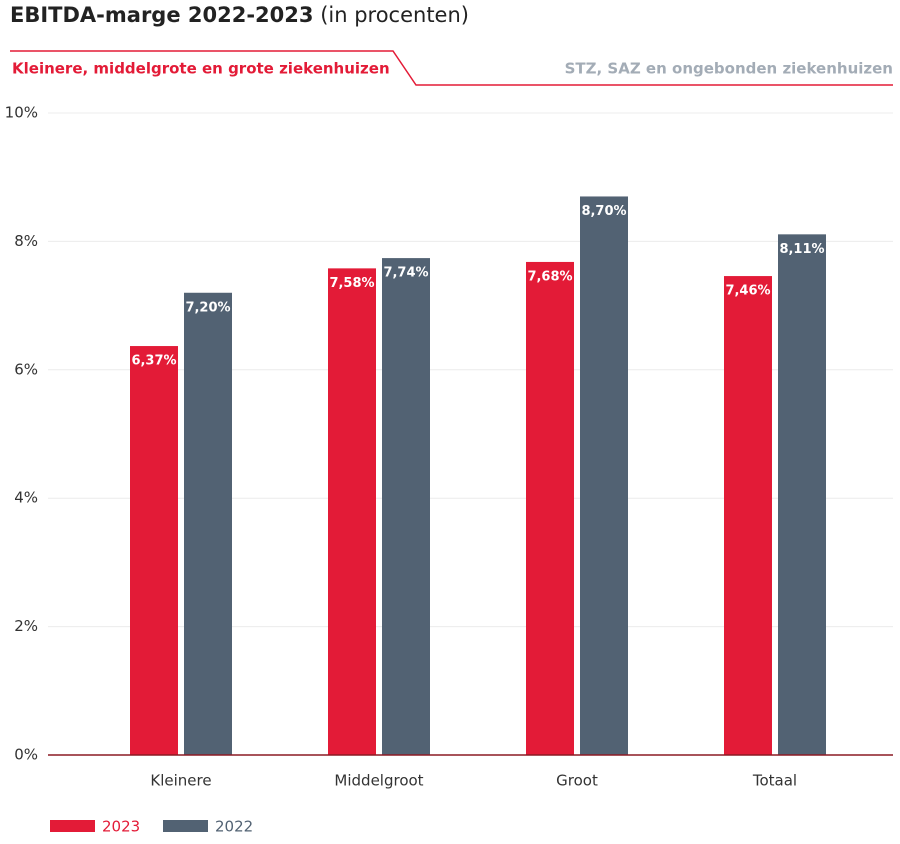  What do you see at coordinates (180, 781) in the screenshot?
I see `x-tick-label: Kleinere` at bounding box center [180, 781].